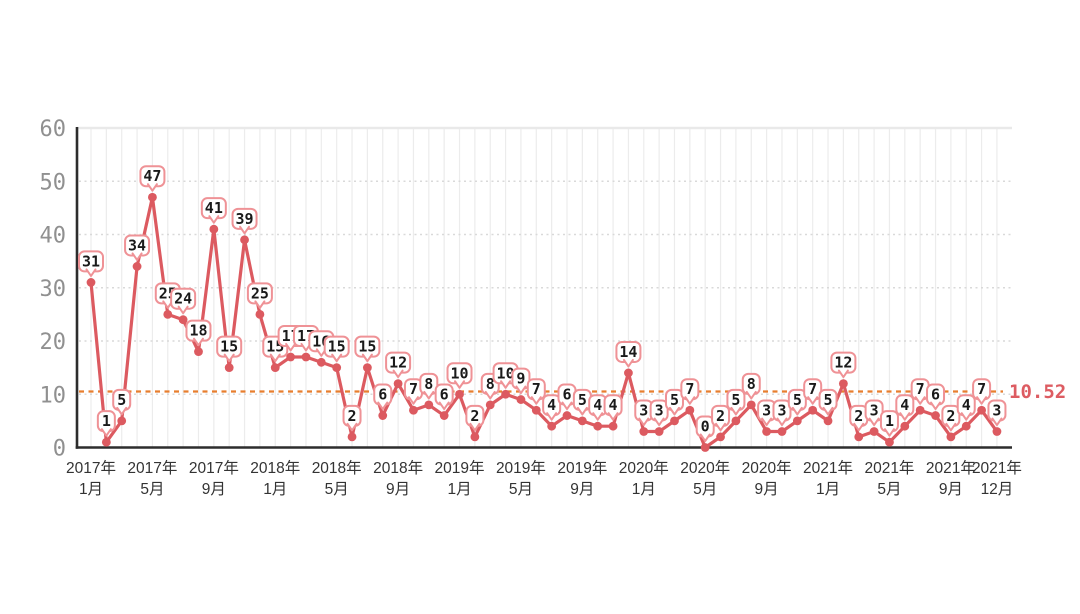 The height and width of the screenshot is (614, 1080). I want to click on data-label-value: 18, so click(198, 331).